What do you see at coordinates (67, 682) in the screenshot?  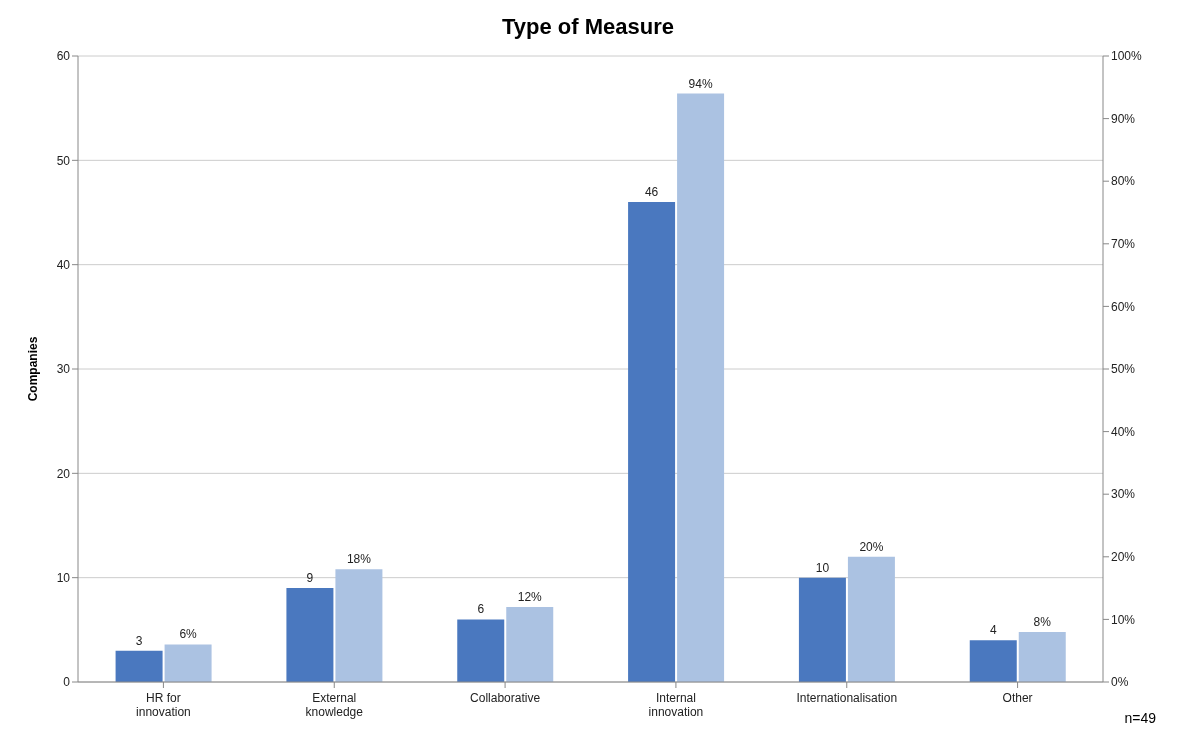 I see `y-tick-label: 0` at bounding box center [67, 682].